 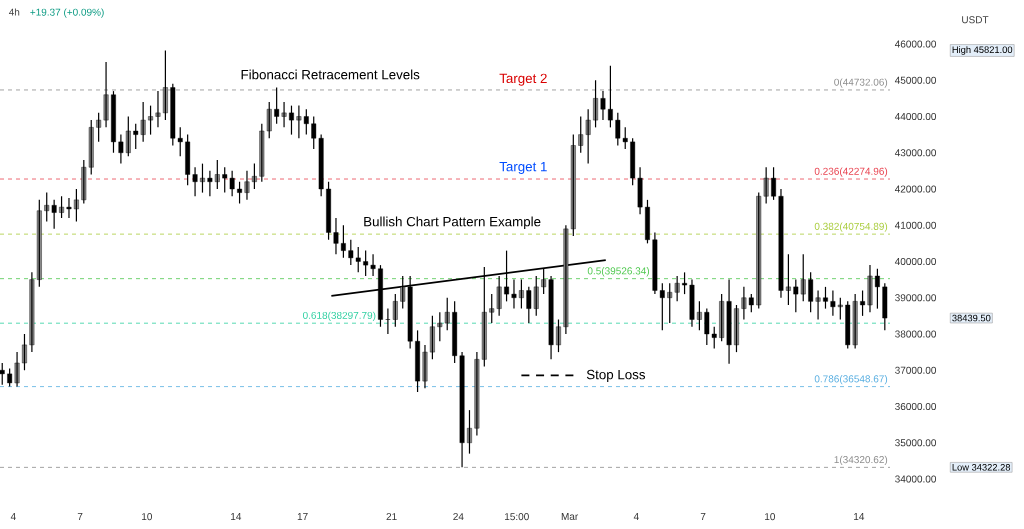 I want to click on x-tick-label: 15:00, so click(x=517, y=517).